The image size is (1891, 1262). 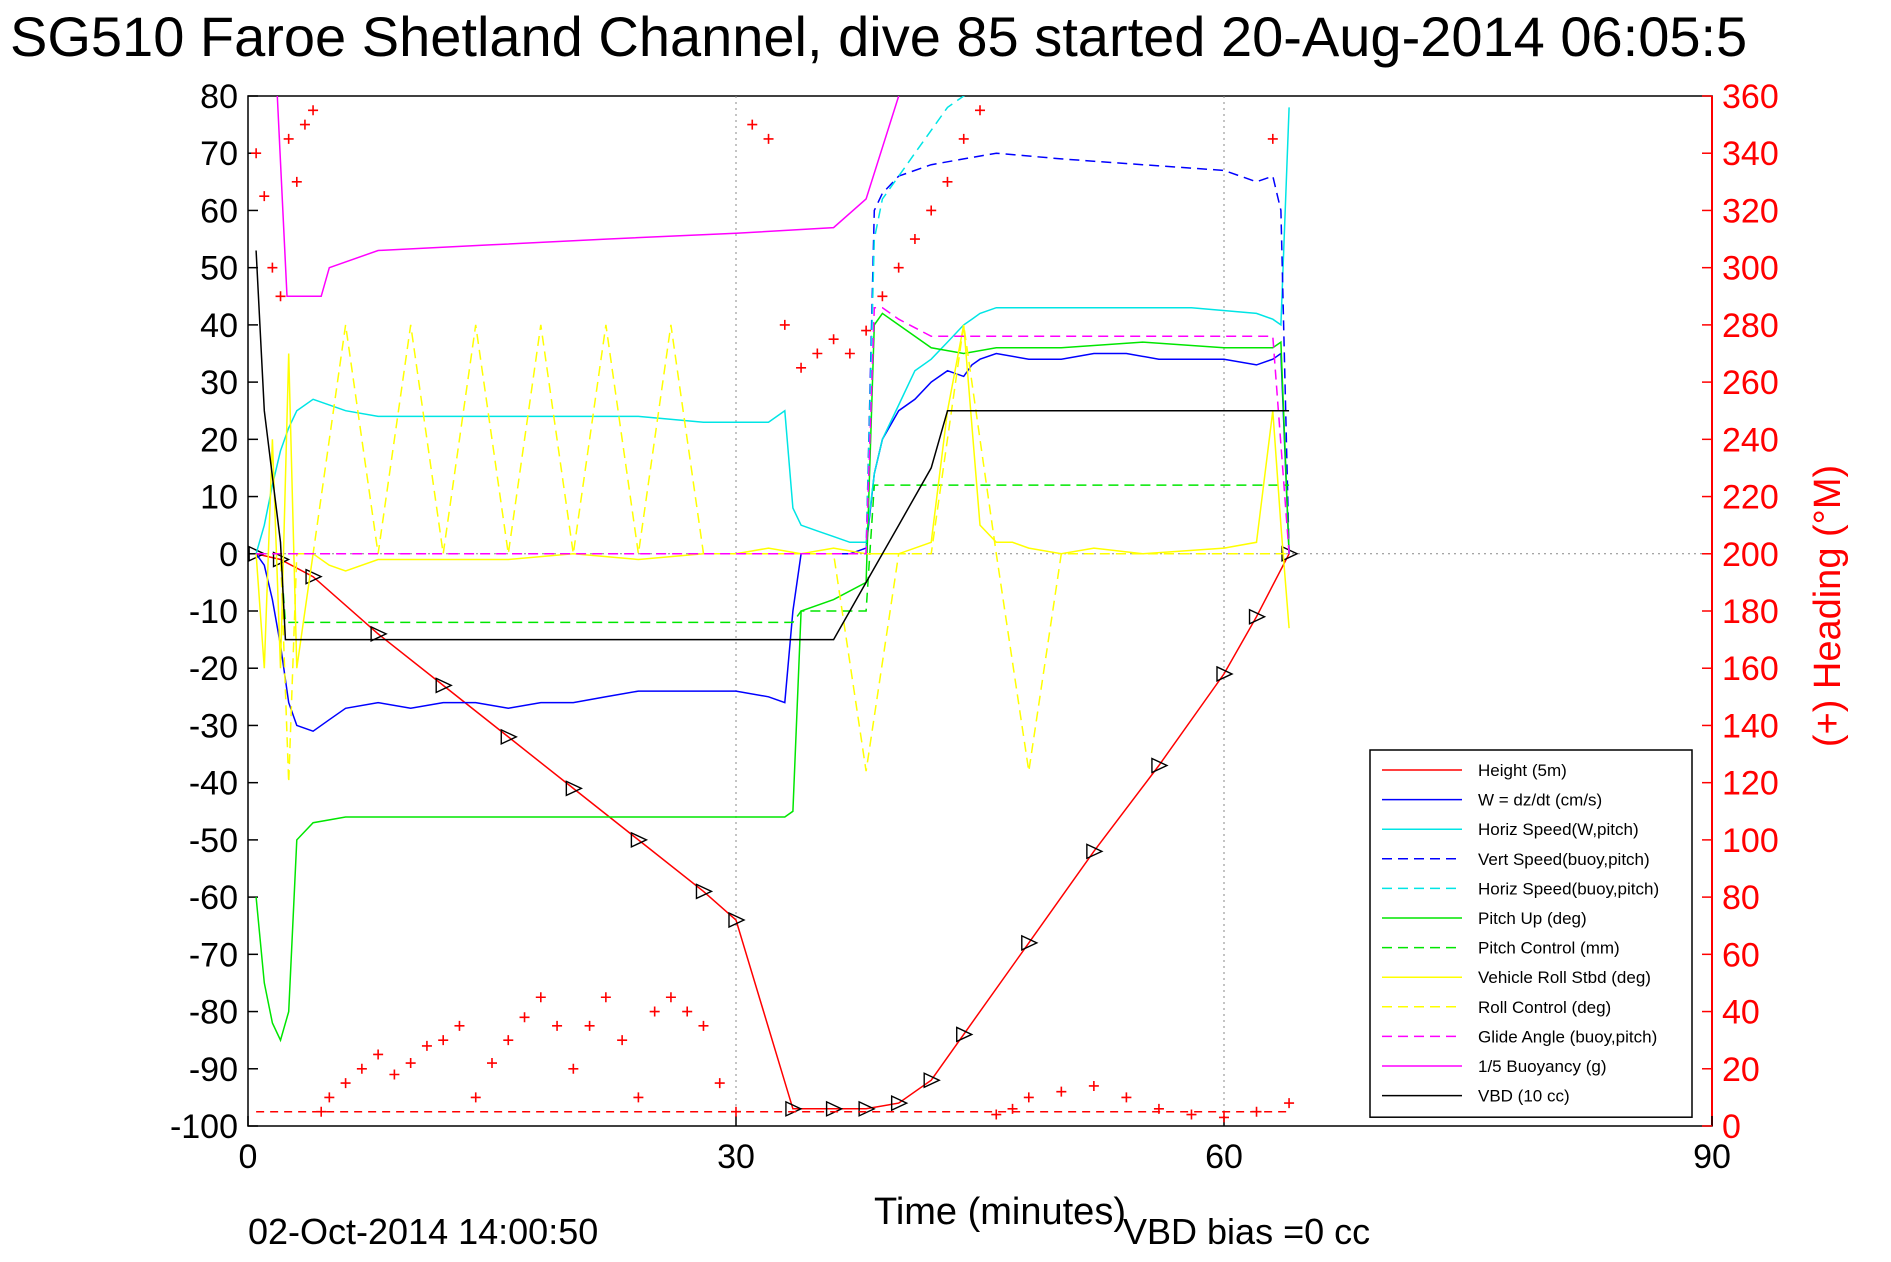 I want to click on right-tick-label: 360, so click(x=1750, y=97).